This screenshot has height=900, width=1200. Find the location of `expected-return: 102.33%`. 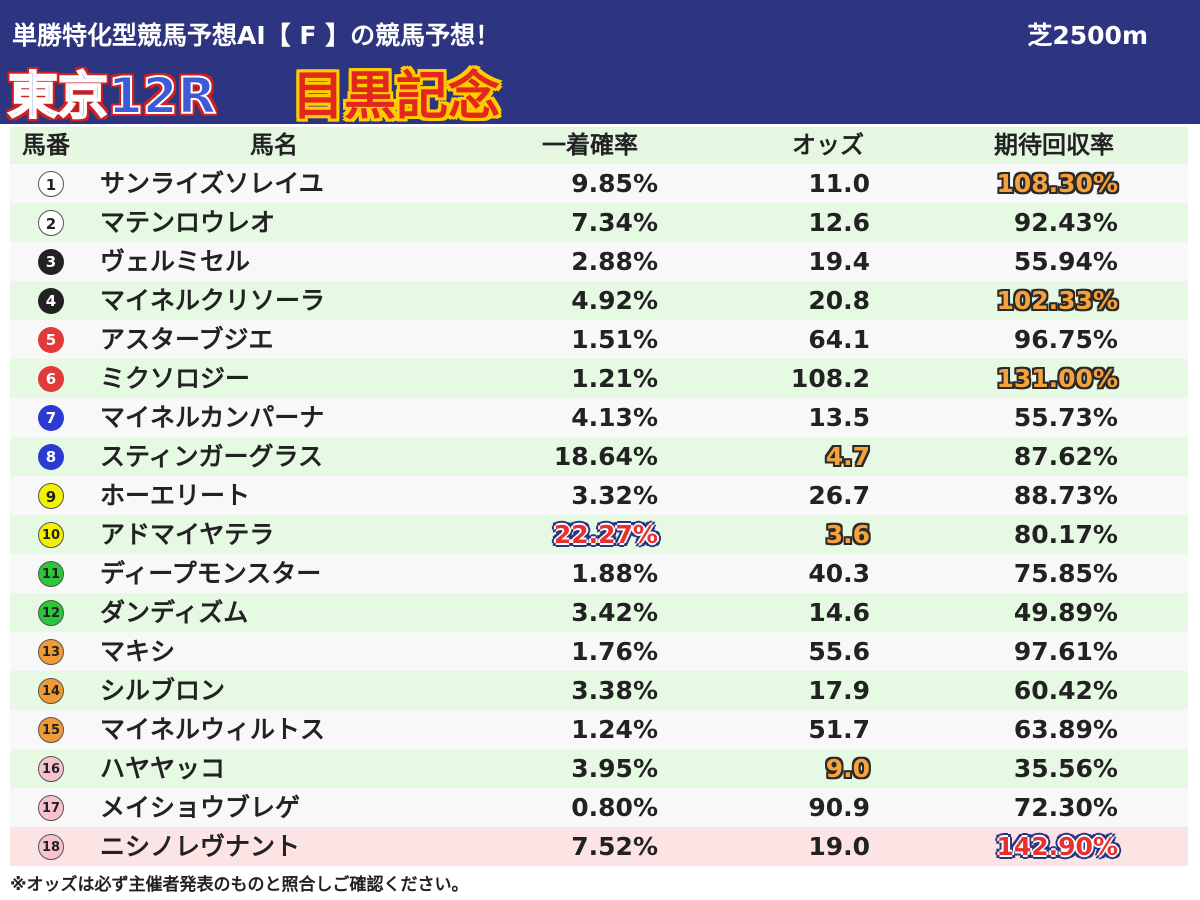

expected-return: 102.33% is located at coordinates (1057, 300).